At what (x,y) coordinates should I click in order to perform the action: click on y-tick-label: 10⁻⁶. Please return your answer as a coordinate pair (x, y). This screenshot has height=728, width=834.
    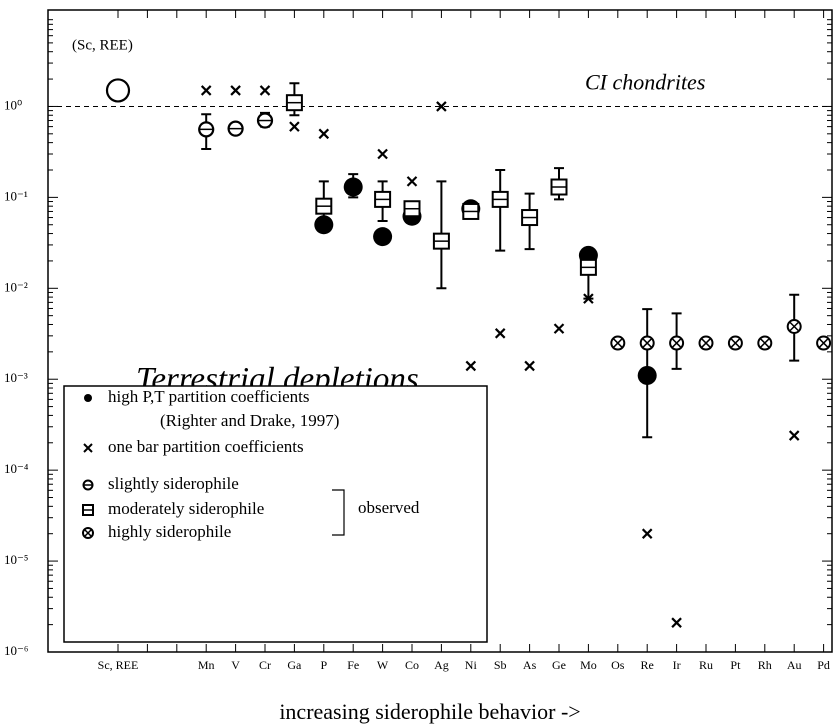
    Looking at the image, I should click on (16, 650).